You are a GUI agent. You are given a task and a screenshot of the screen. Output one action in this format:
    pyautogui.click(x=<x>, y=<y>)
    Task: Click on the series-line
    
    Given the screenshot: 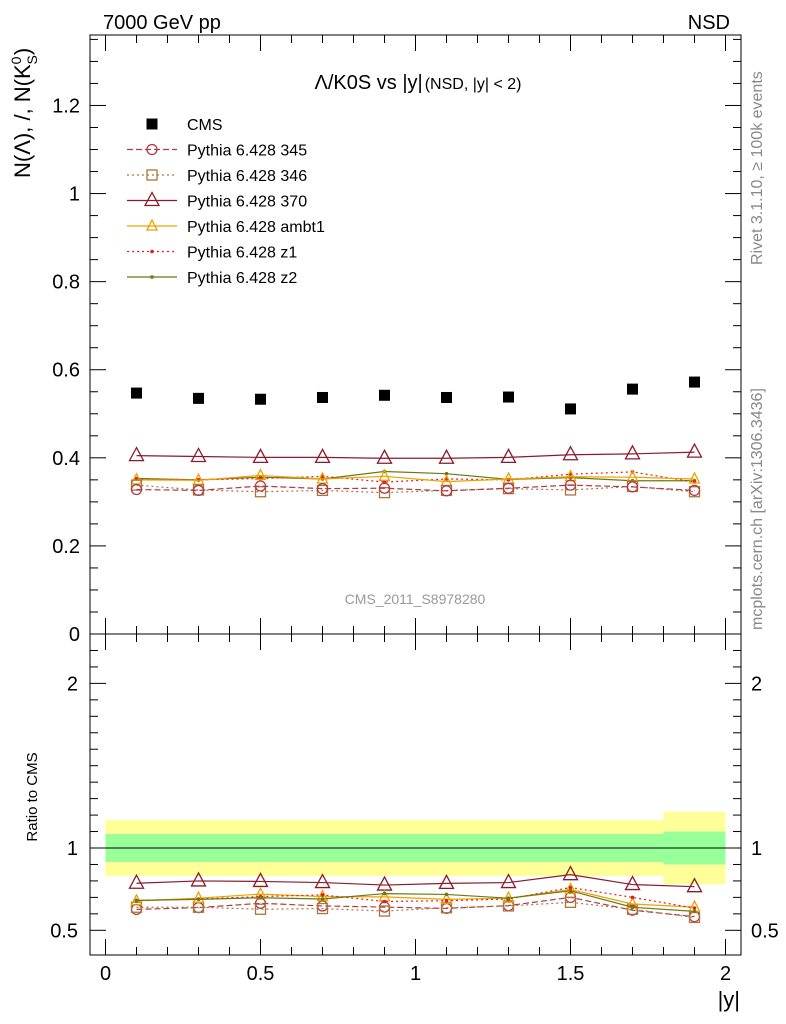 What is the action you would take?
    pyautogui.click(x=415, y=478)
    